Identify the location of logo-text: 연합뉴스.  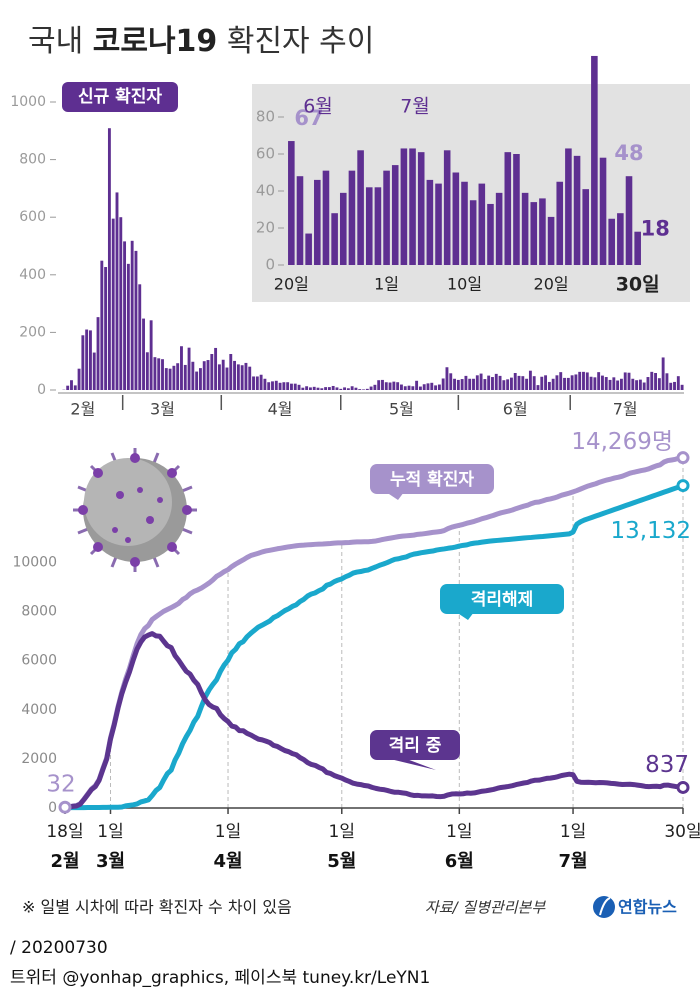
(647, 907).